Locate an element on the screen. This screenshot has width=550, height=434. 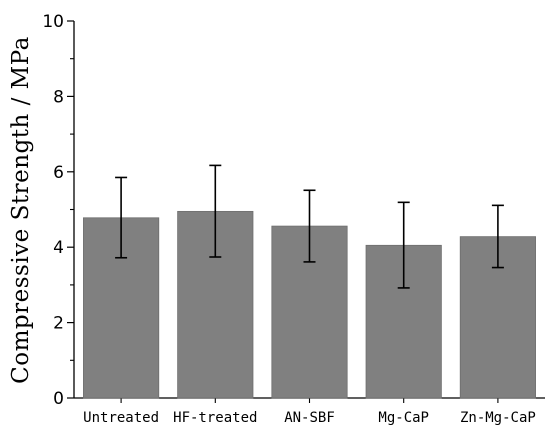
y-tick-label: 10 is located at coordinates (53, 22).